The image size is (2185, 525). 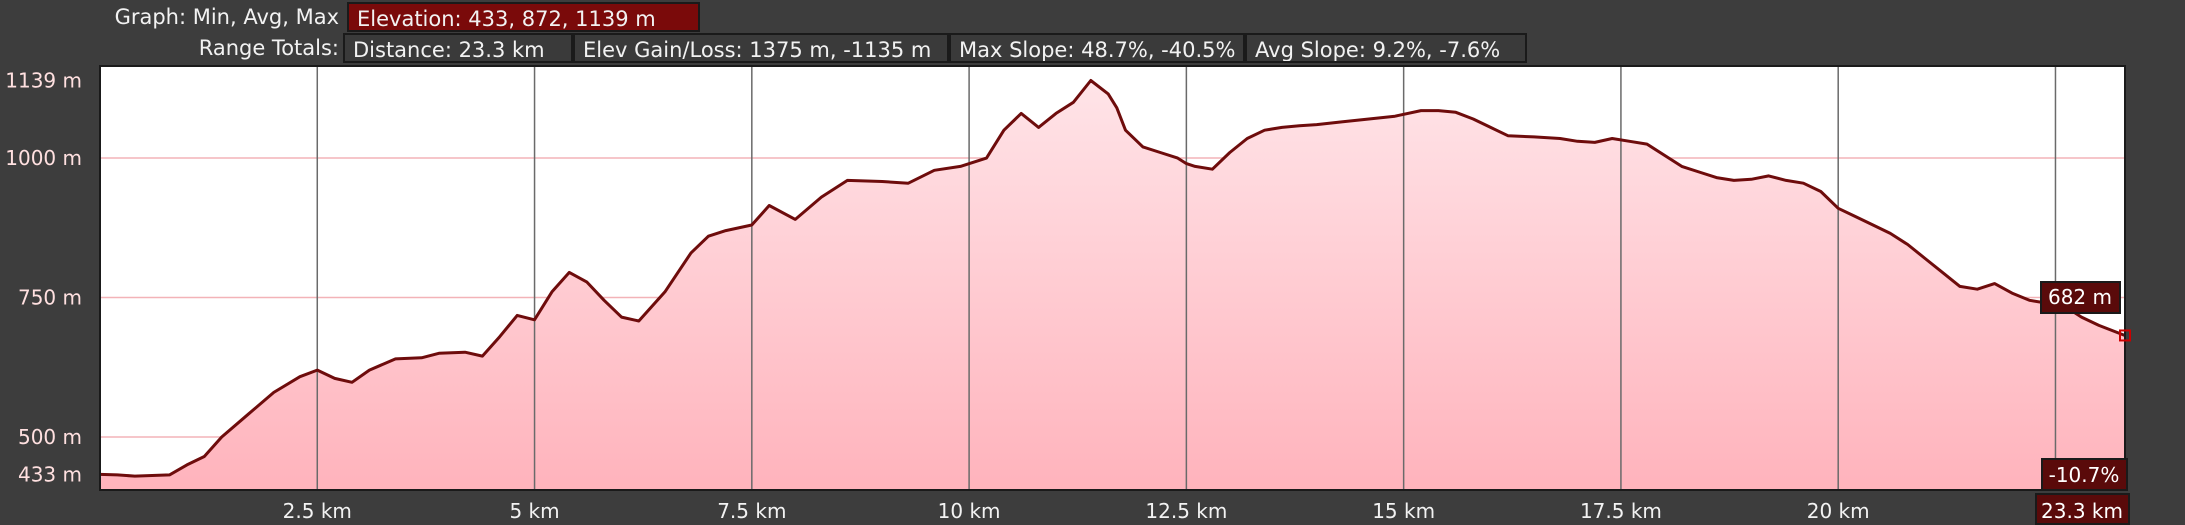 I want to click on max-slope-stat-box: Max Slope: 48.7%, -40.5%, so click(x=1097, y=48).